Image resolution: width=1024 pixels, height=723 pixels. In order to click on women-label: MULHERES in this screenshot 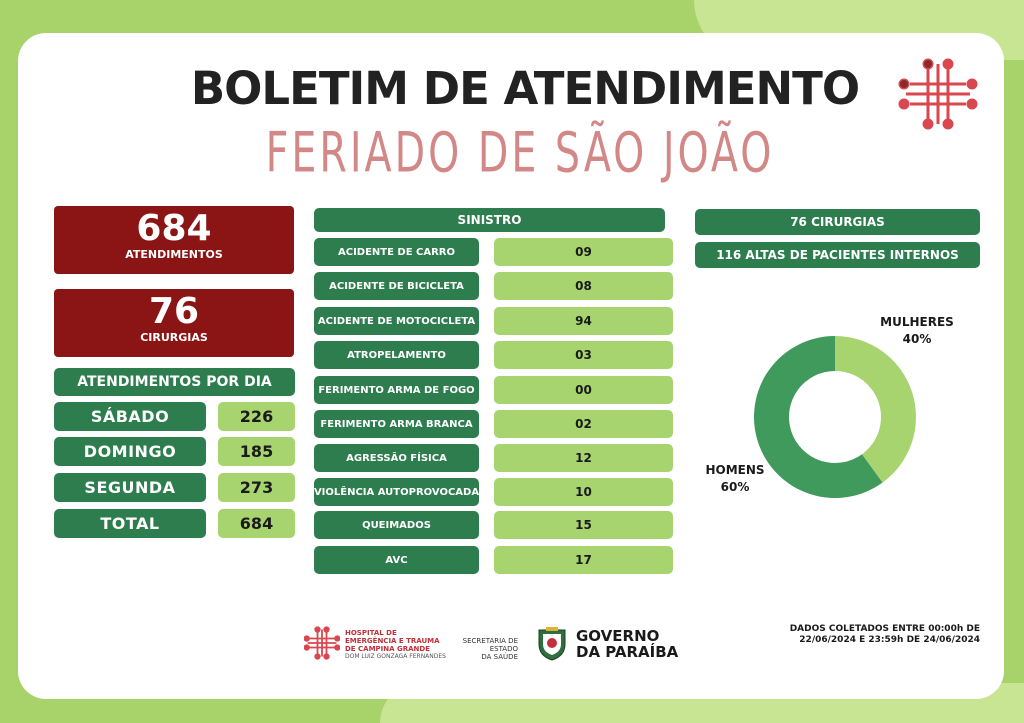, I will do `click(917, 322)`.